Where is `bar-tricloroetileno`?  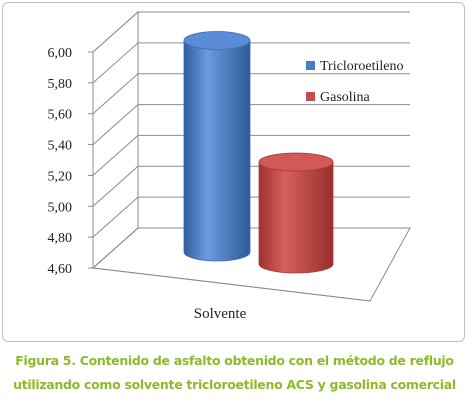
bar-tricloroetileno is located at coordinates (217, 146).